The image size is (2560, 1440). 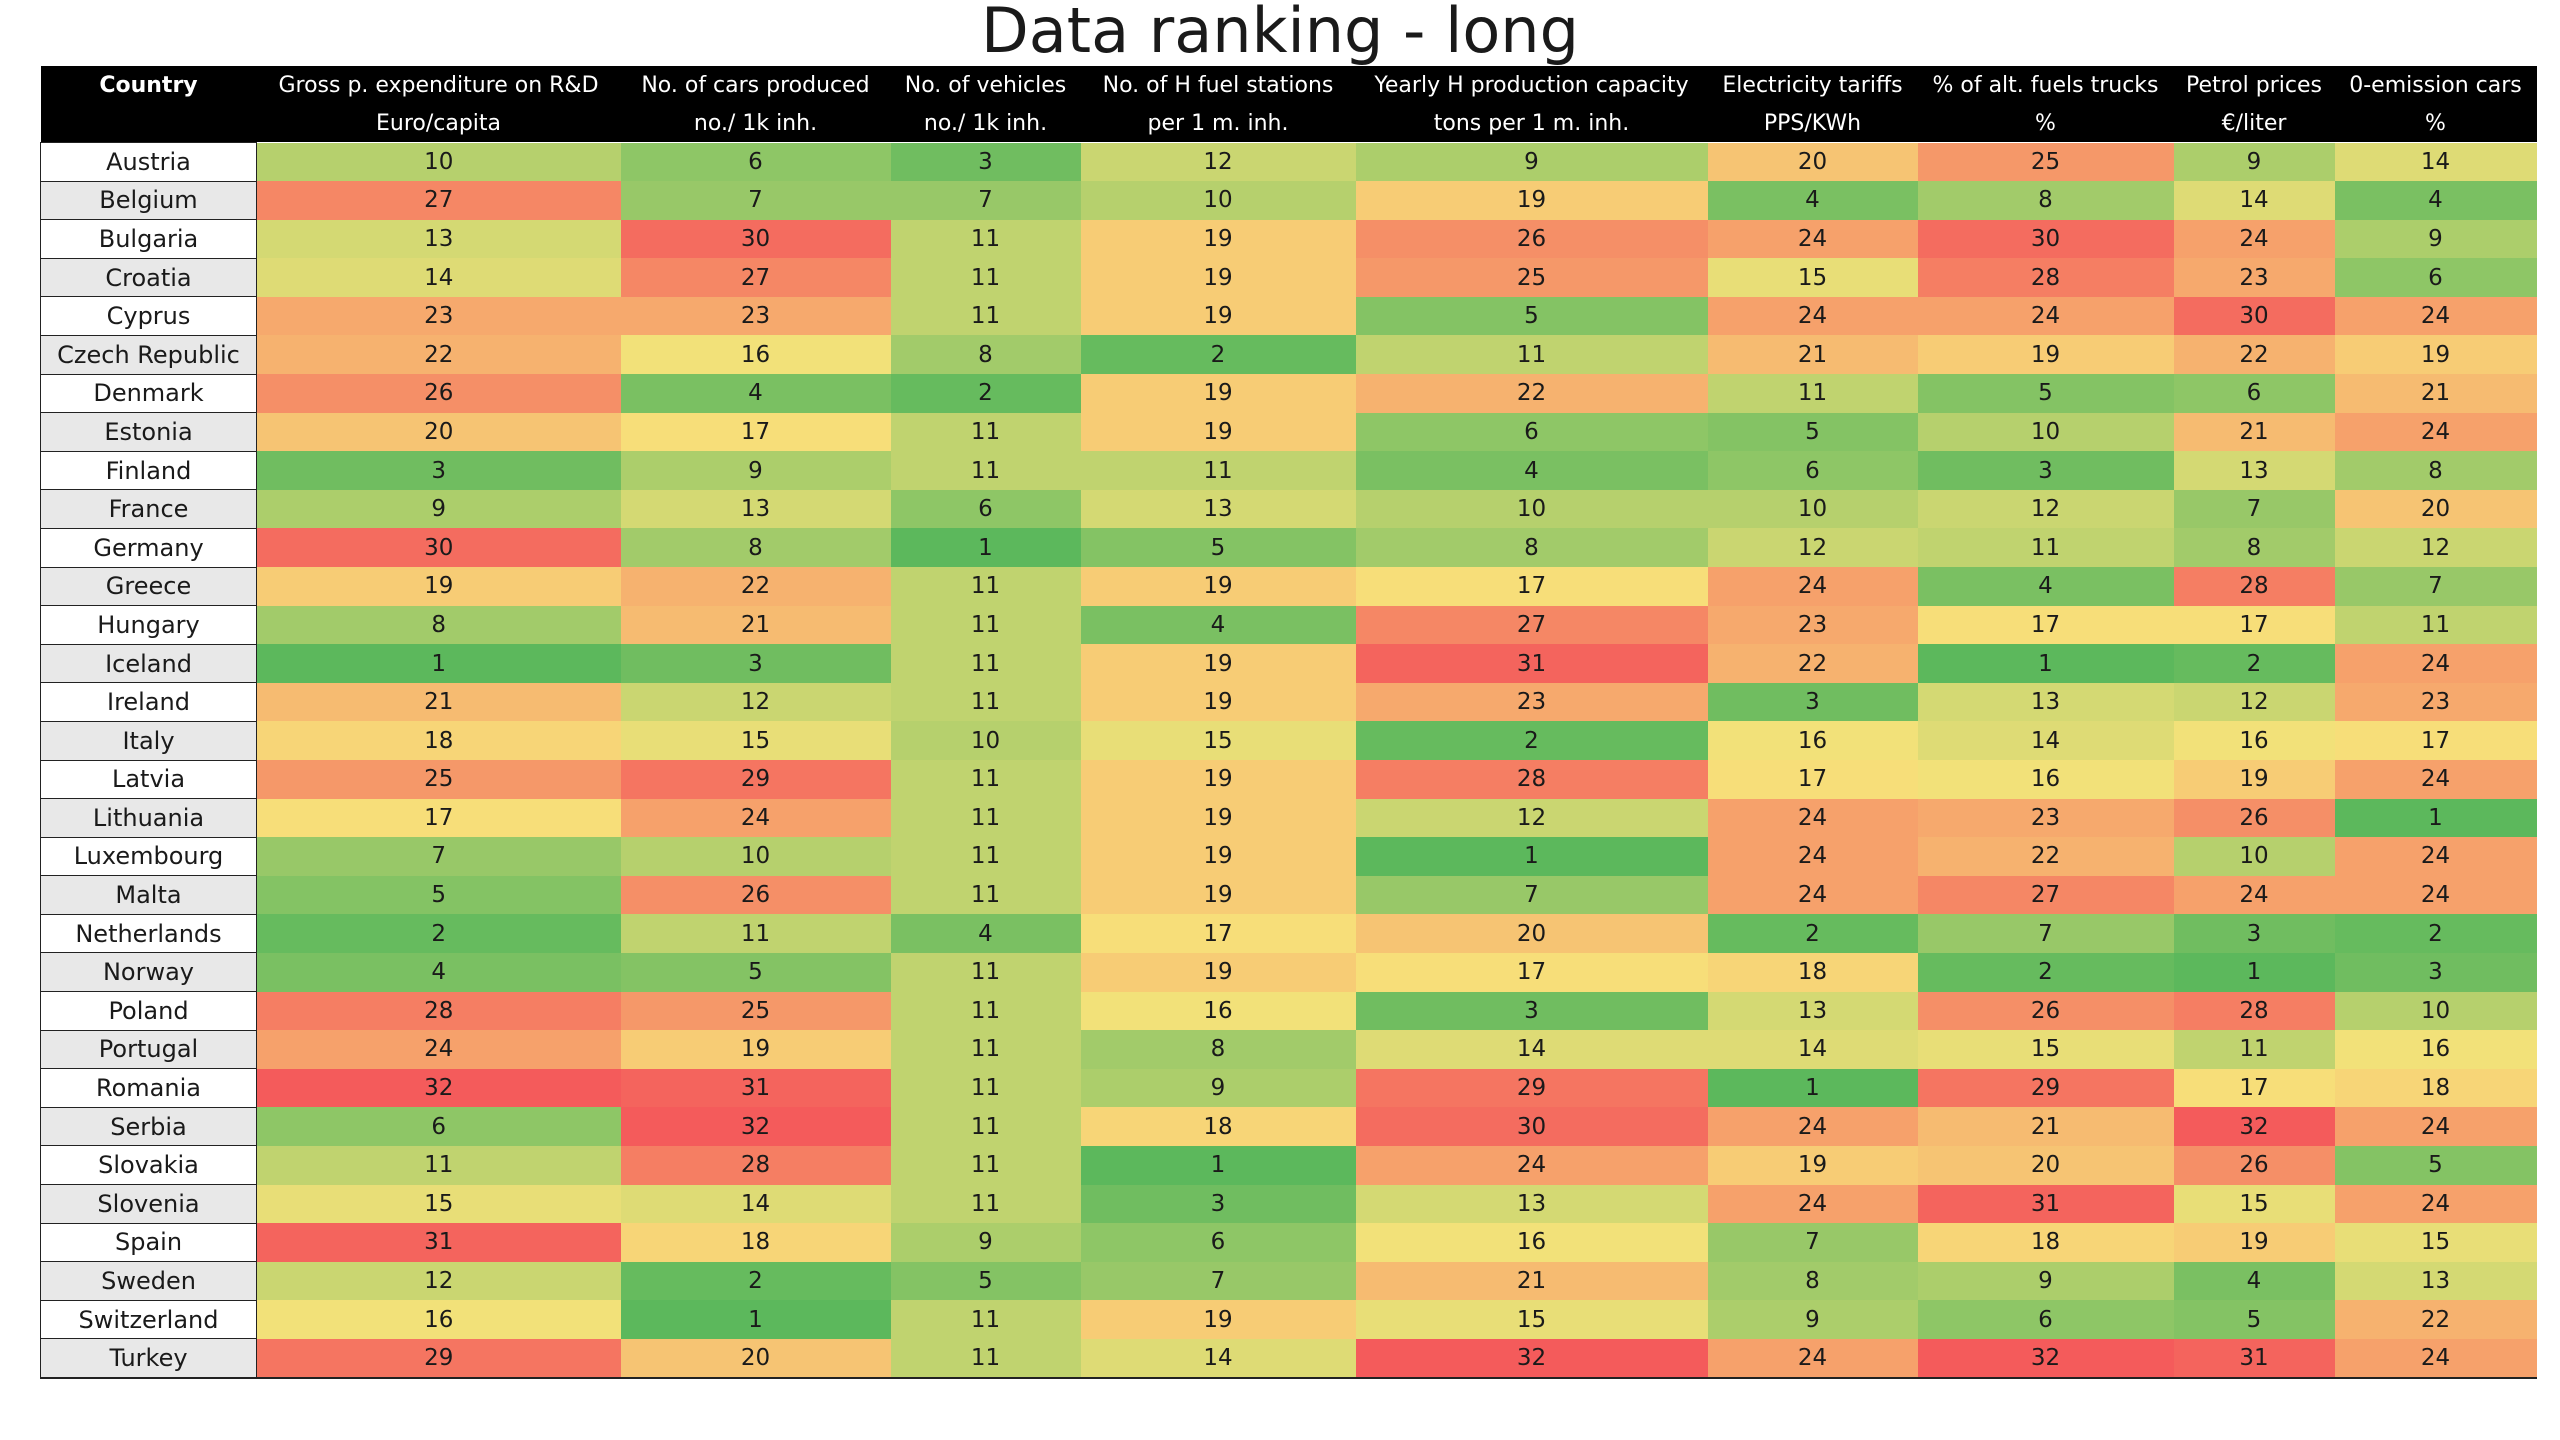 What do you see at coordinates (438, 933) in the screenshot?
I see `rank-cell-rd: 2` at bounding box center [438, 933].